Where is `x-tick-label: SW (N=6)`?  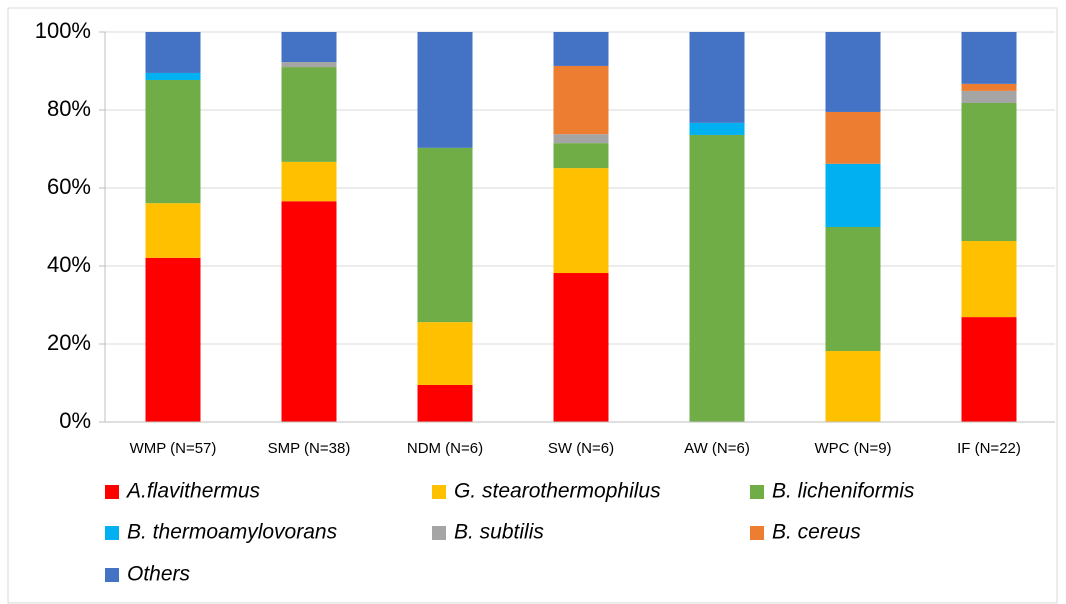
x-tick-label: SW (N=6) is located at coordinates (581, 448).